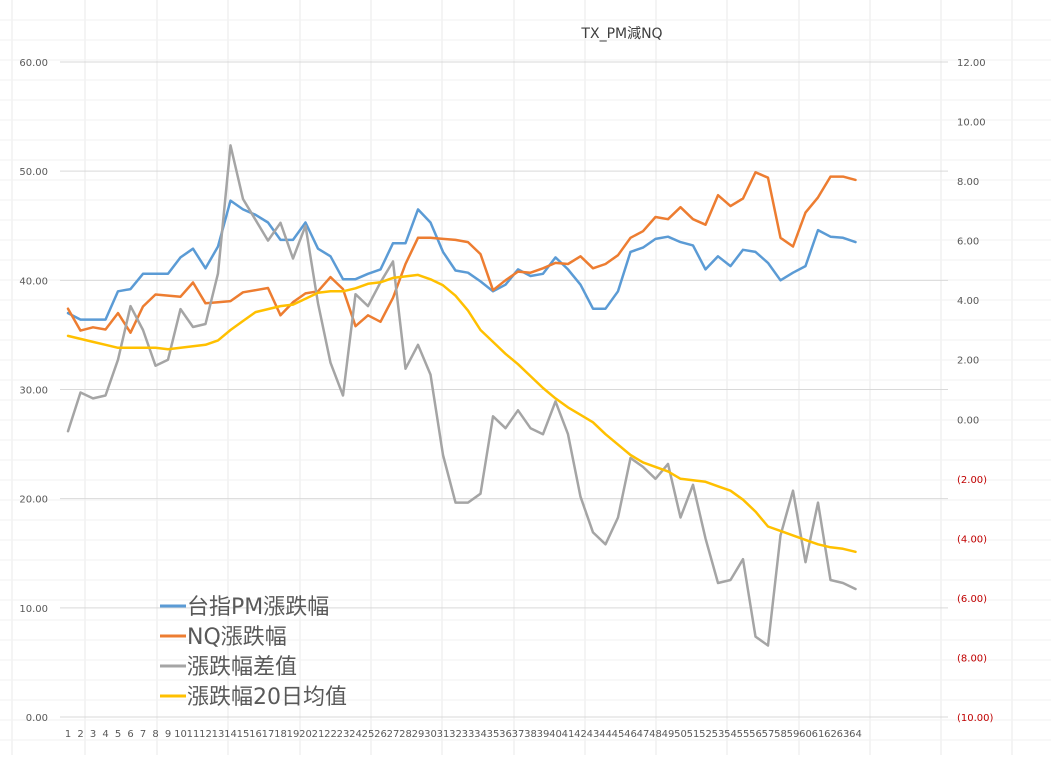 The width and height of the screenshot is (1051, 759). Describe the element at coordinates (143, 734) in the screenshot. I see `x-tick-label: 7` at that location.